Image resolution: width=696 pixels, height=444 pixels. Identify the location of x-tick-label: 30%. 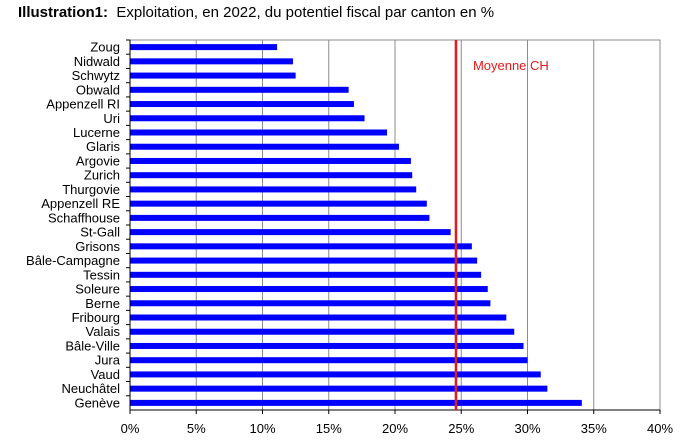
(527, 428).